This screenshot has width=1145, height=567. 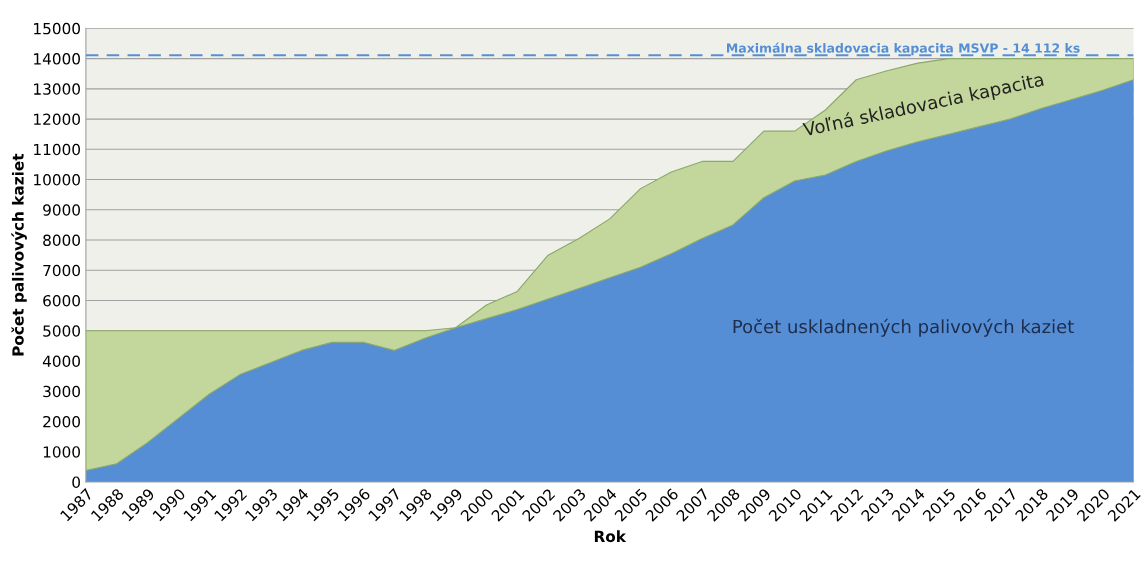 I want to click on y-tick-label: 8000, so click(x=61, y=240).